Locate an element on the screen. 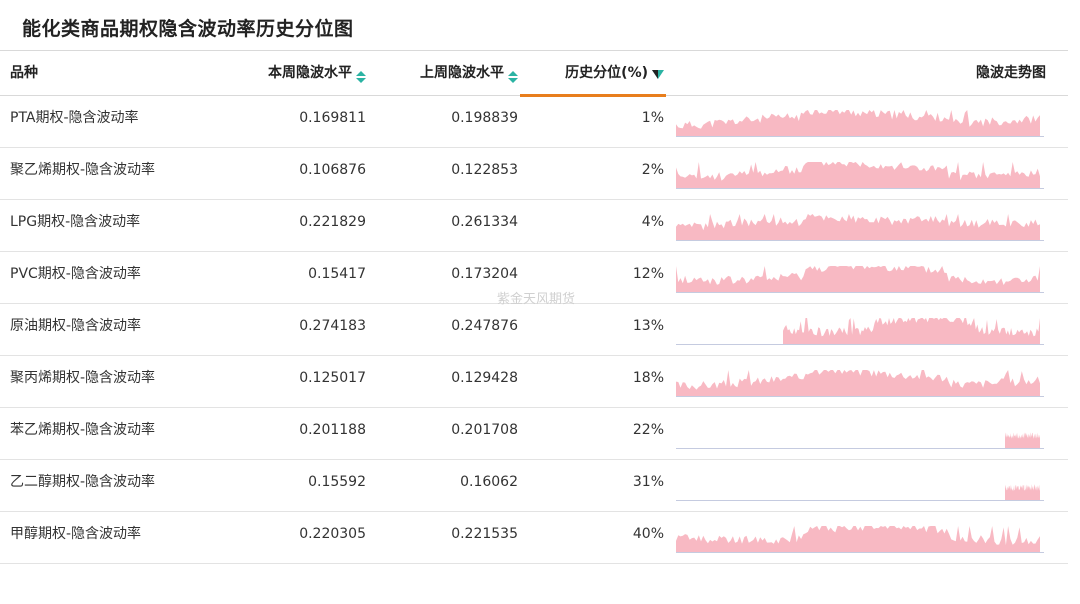  row-current-value: 0.15592 is located at coordinates (337, 482).